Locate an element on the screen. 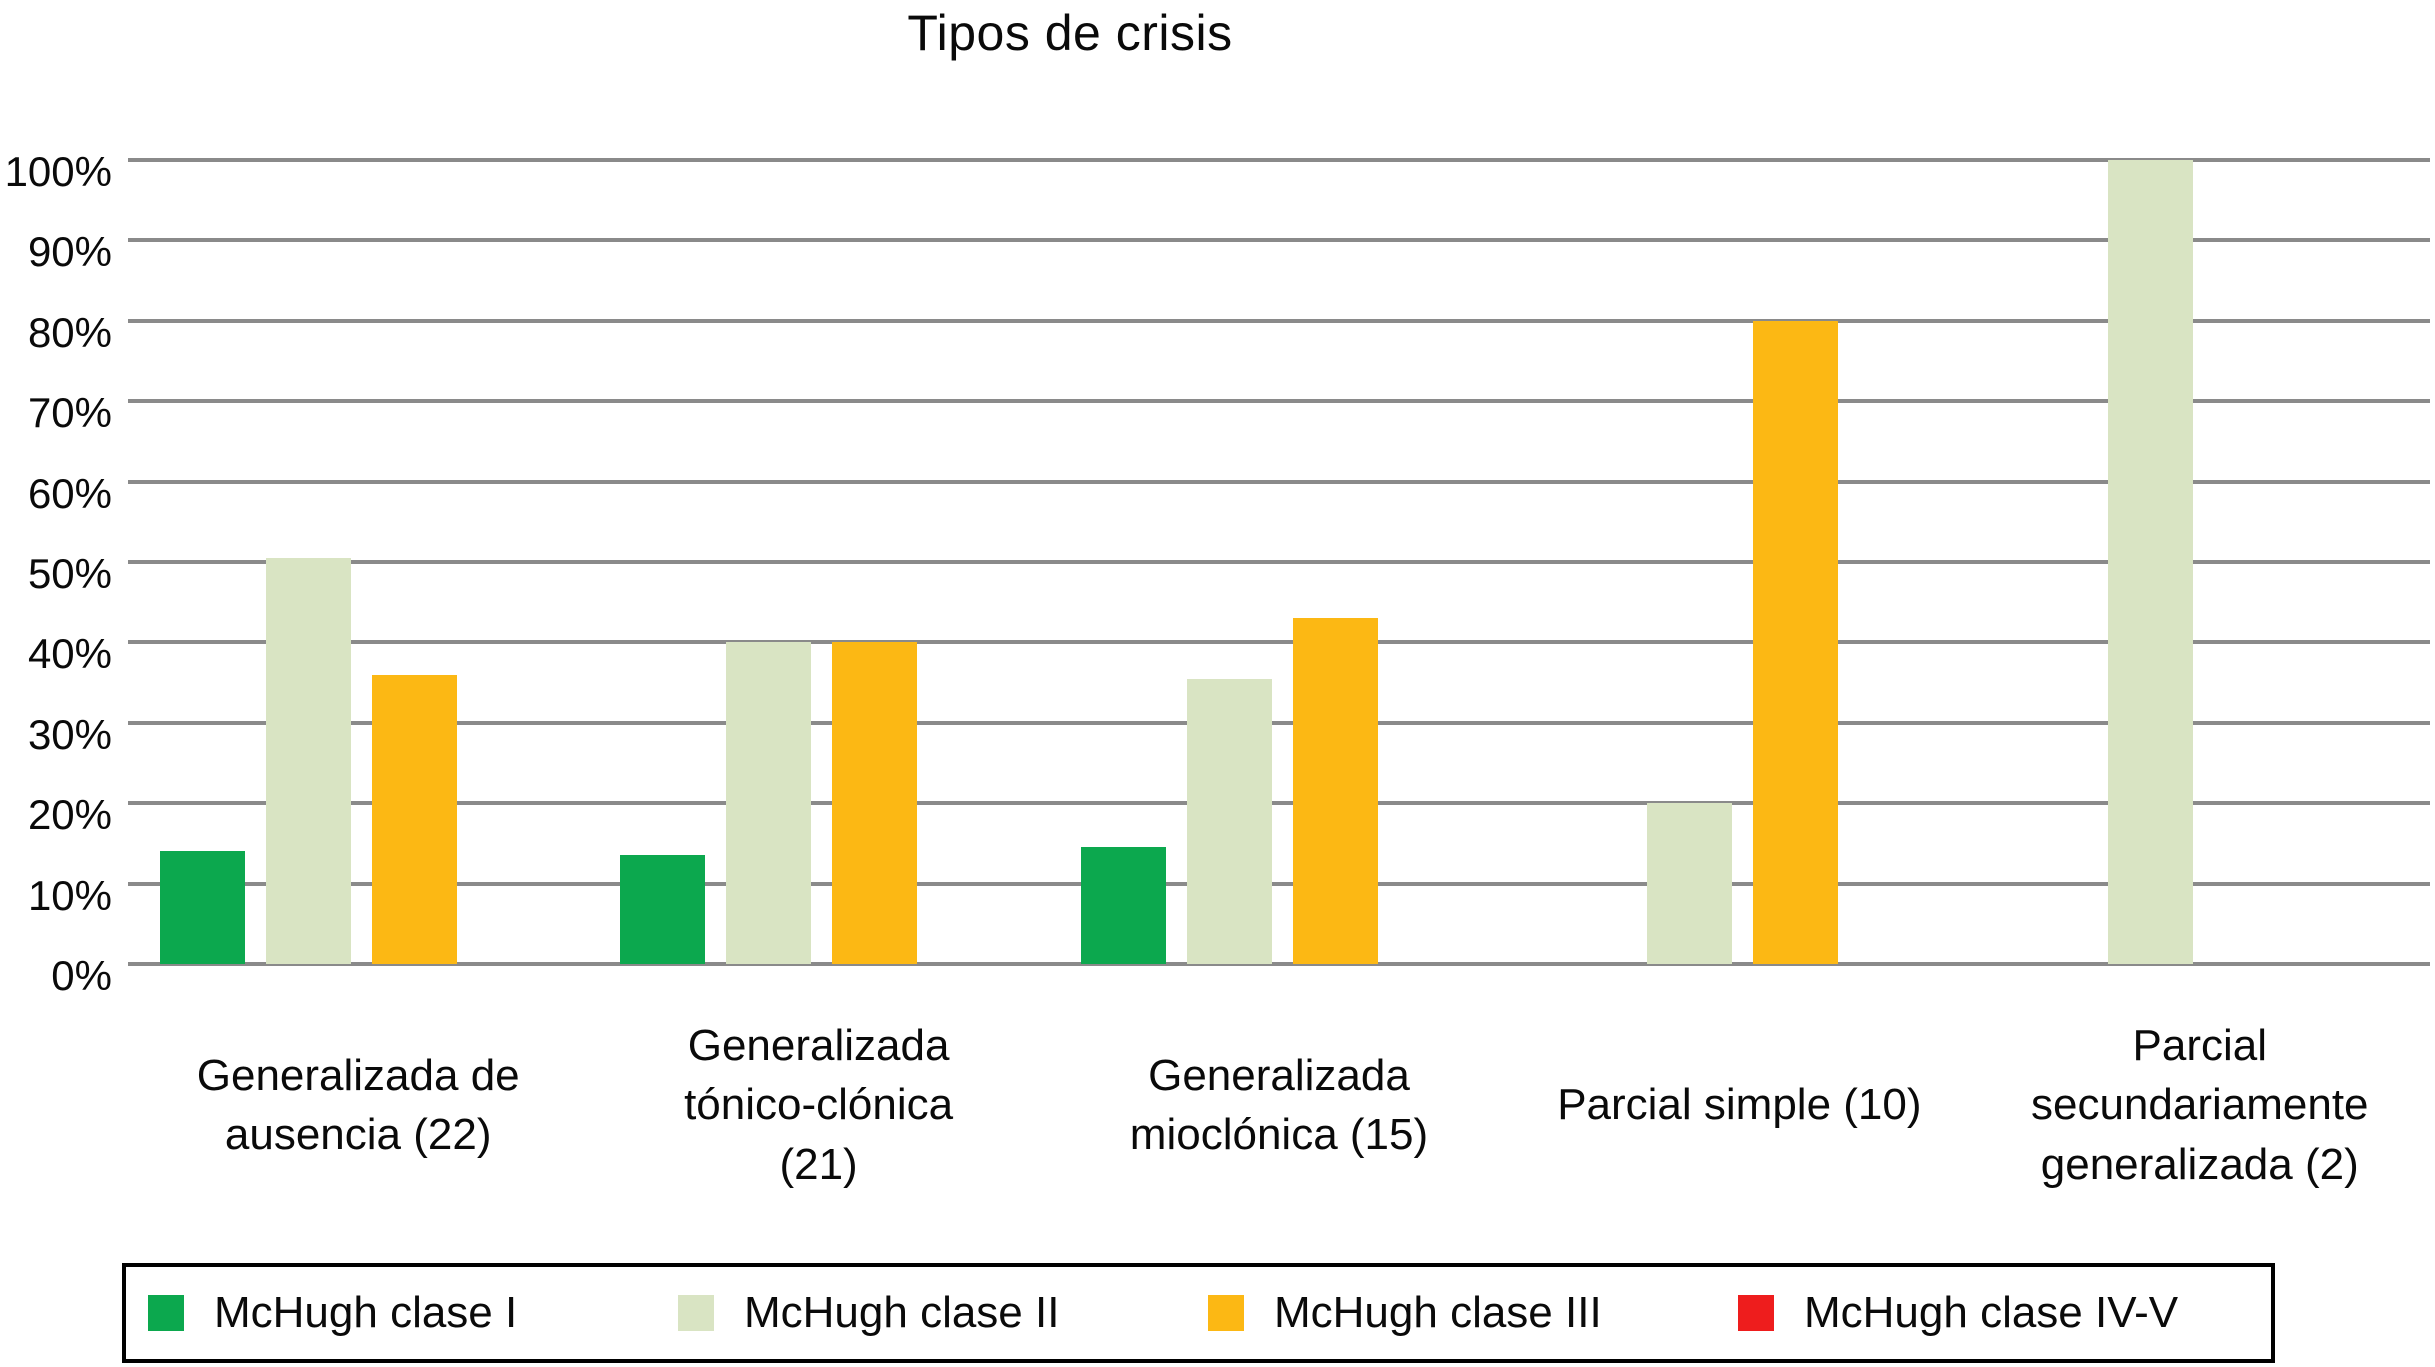 Image resolution: width=2435 pixels, height=1367 pixels. legend-label-mchugh-clase-iv-v: McHugh clase IV-V is located at coordinates (1991, 1312).